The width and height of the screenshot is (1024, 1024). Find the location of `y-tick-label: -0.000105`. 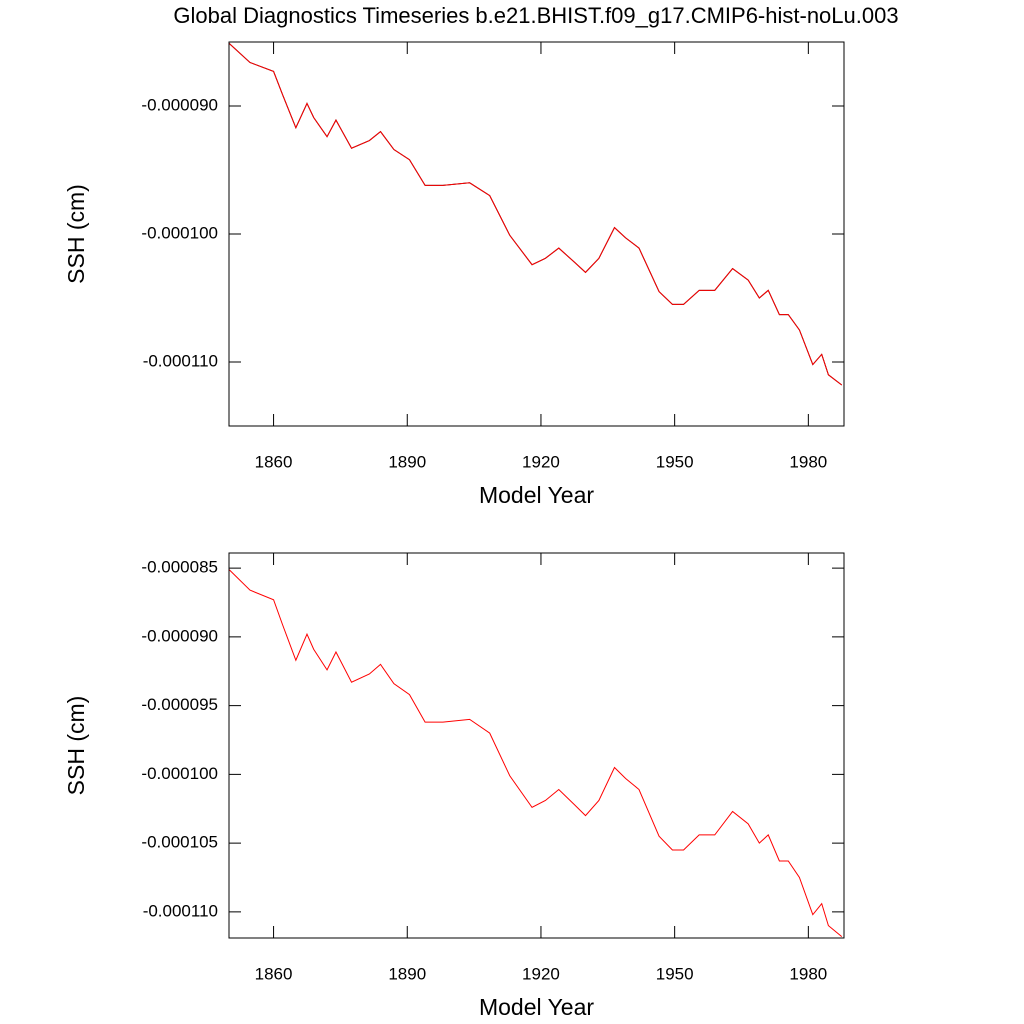

y-tick-label: -0.000105 is located at coordinates (179, 842).